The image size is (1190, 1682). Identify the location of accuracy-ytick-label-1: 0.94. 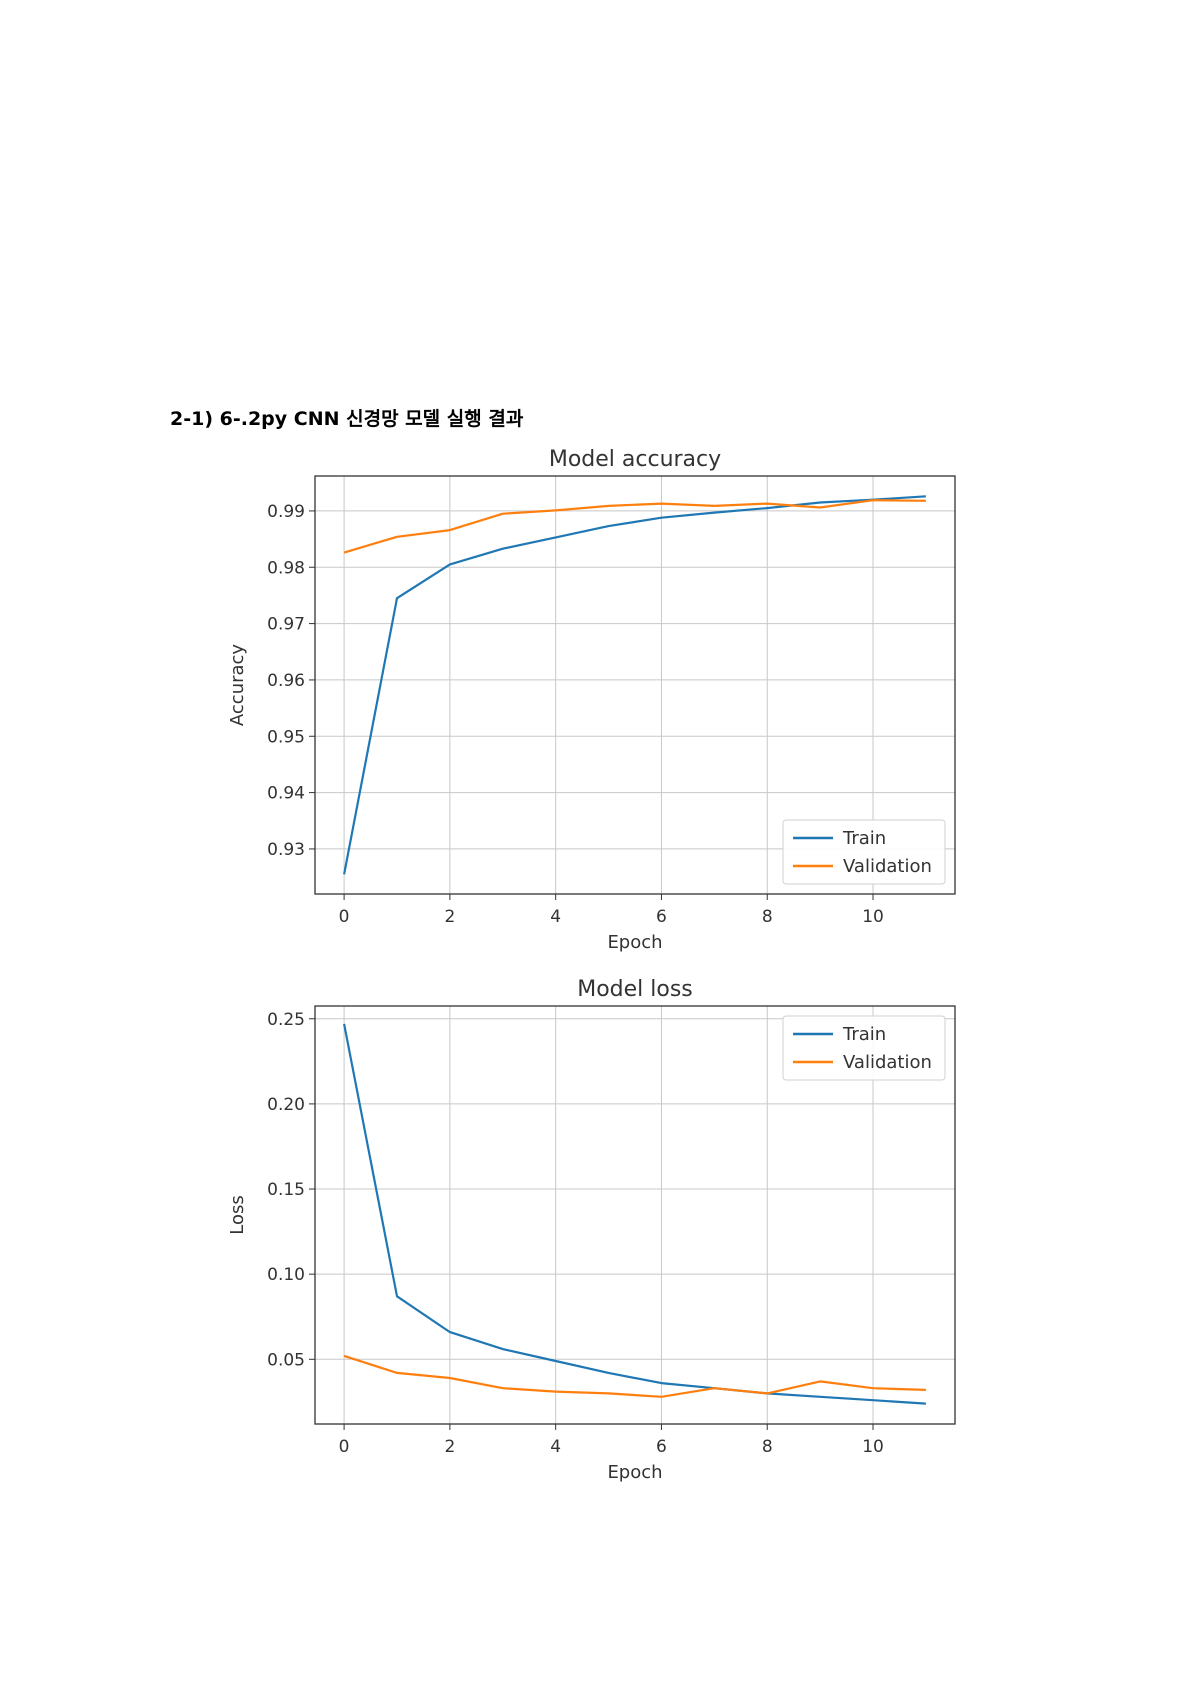
(286, 794).